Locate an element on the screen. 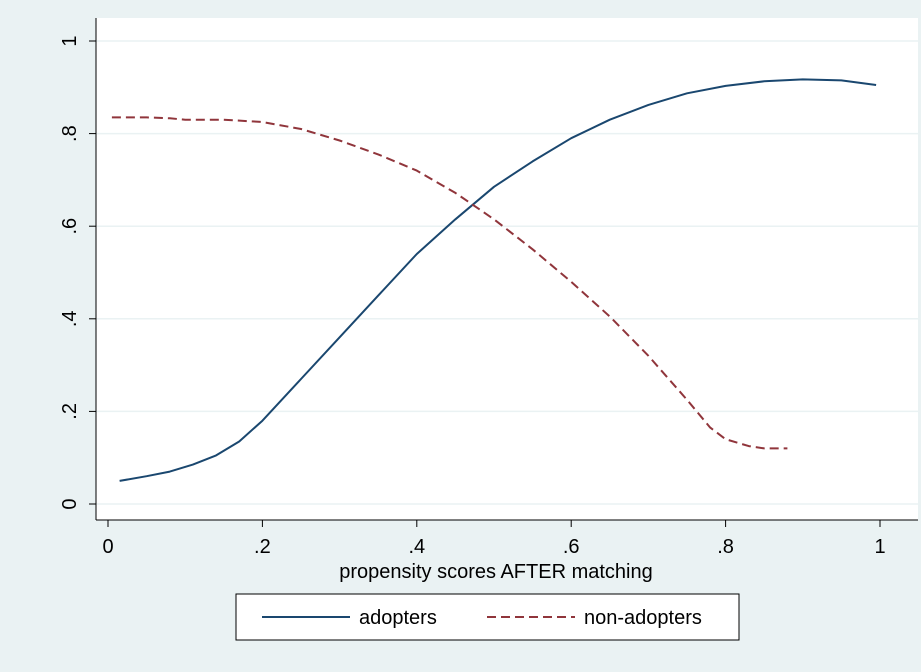 This screenshot has height=672, width=921. y-tick-label: .8 is located at coordinates (70, 133).